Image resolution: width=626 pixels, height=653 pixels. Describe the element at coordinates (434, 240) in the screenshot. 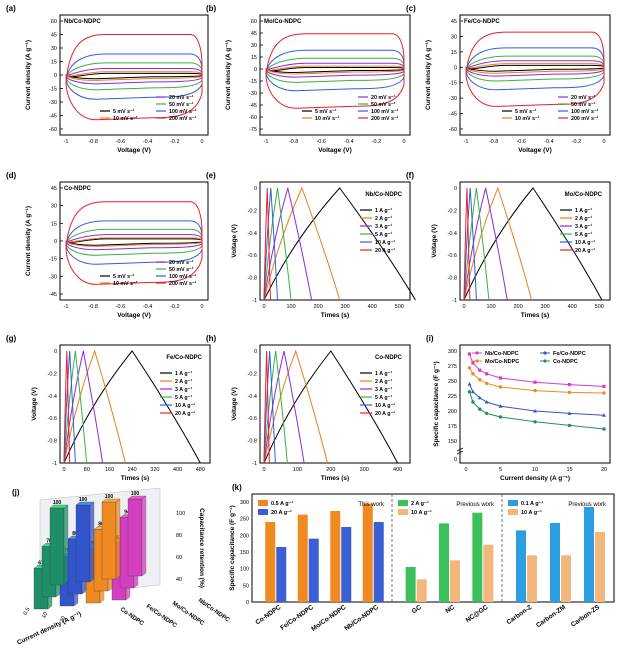

I see `y-axis-label: Voltage (V)` at that location.